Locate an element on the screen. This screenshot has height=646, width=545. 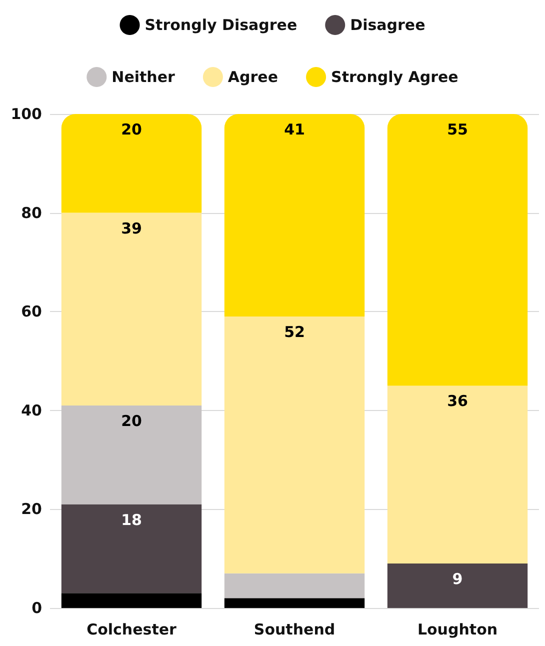
legend-label: Strongly Disagree is located at coordinates (221, 25).